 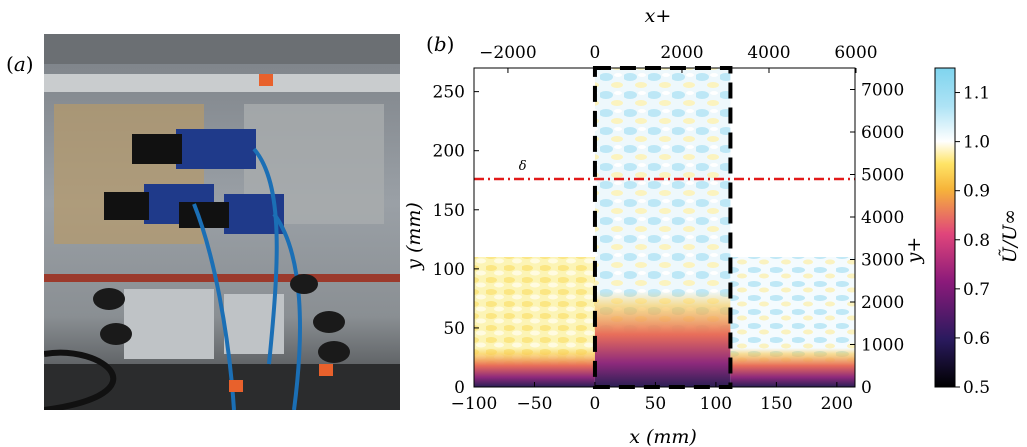 What do you see at coordinates (976, 143) in the screenshot?
I see `colorbar-tick-label: 1.0` at bounding box center [976, 143].